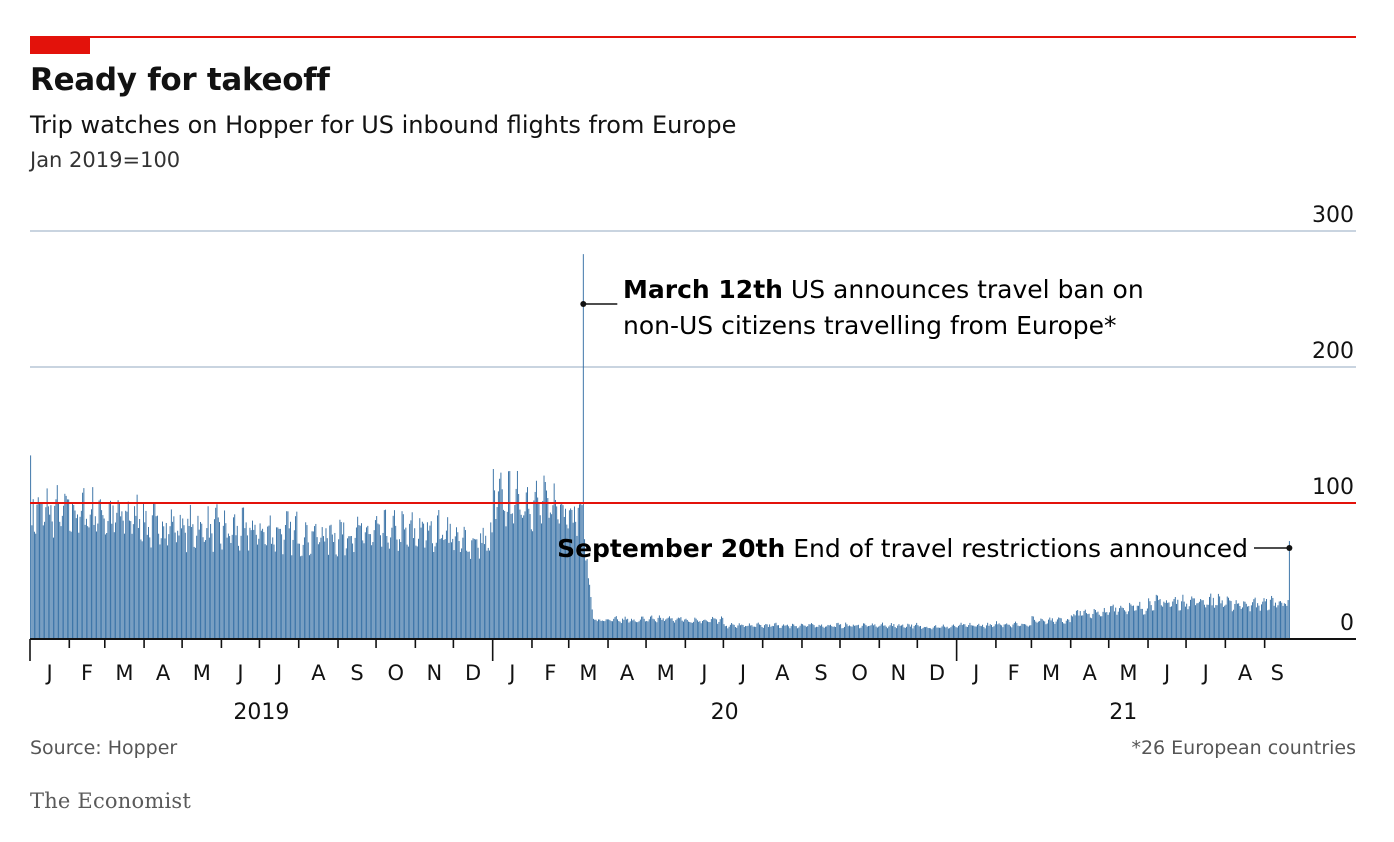 The height and width of the screenshot is (842, 1394). What do you see at coordinates (725, 712) in the screenshot?
I see `x-year-label: 20` at bounding box center [725, 712].